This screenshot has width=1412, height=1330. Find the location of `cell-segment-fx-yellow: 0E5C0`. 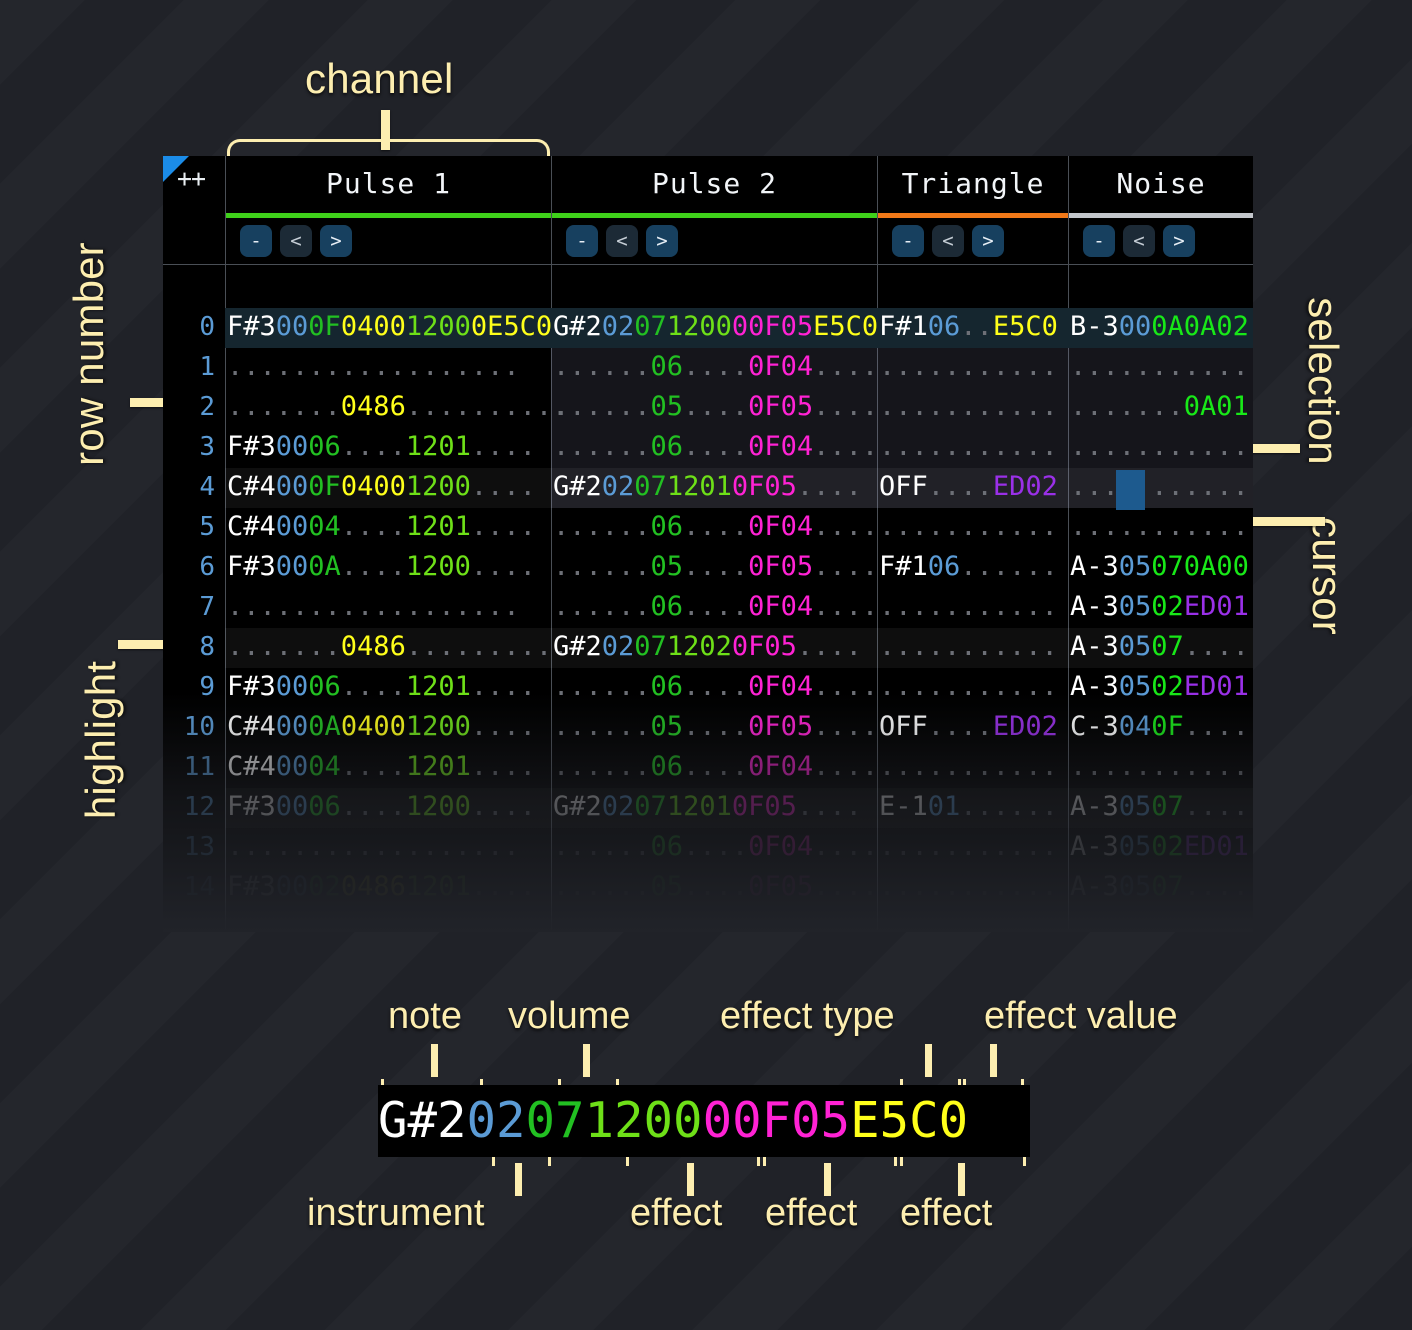

cell-segment-fx-yellow: 0E5C0 is located at coordinates (511, 326).